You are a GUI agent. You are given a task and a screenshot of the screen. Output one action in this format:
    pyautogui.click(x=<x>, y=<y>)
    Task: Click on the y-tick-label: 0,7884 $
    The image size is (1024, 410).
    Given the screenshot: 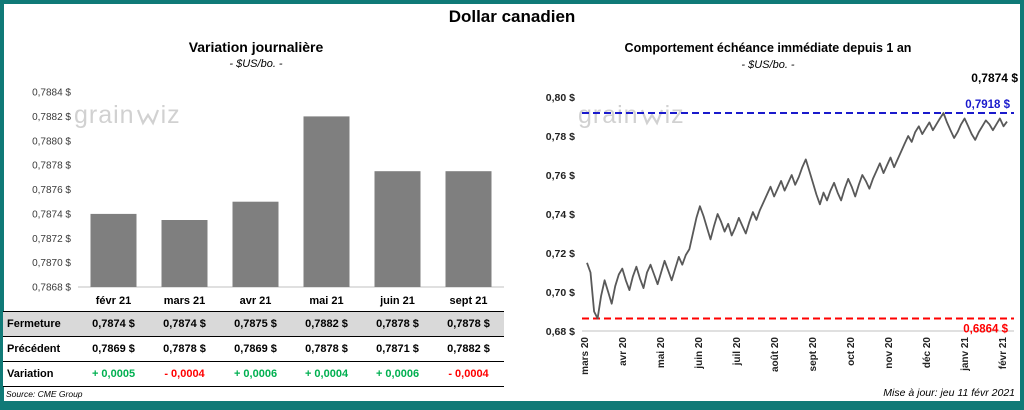 What is the action you would take?
    pyautogui.click(x=51, y=93)
    